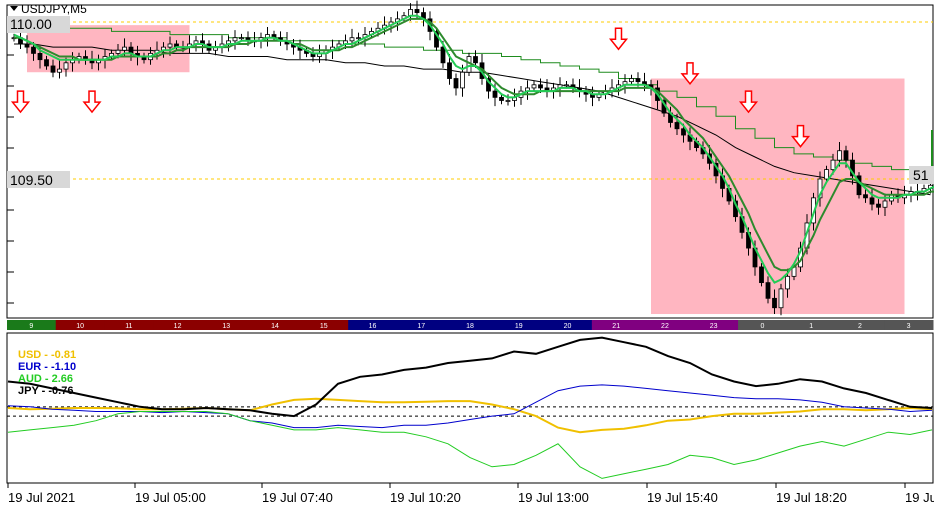 This screenshot has height=512, width=934. I want to click on time-label: 19 Jul 2021, so click(41, 497).